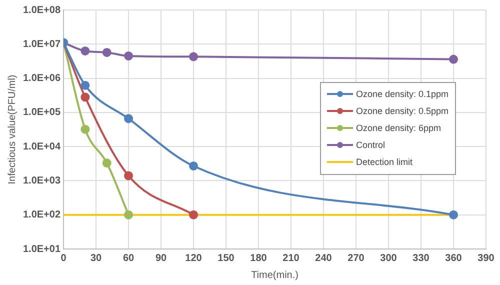 This screenshot has width=500, height=285. Describe the element at coordinates (402, 94) in the screenshot. I see `legend-label: Ozone density: 0.1ppm` at that location.